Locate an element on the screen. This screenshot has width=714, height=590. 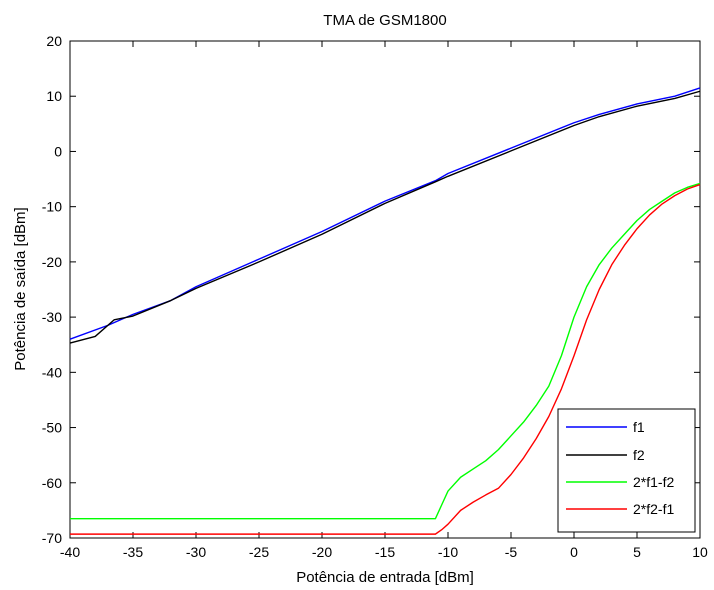
x-tick-label: -20 is located at coordinates (322, 552).